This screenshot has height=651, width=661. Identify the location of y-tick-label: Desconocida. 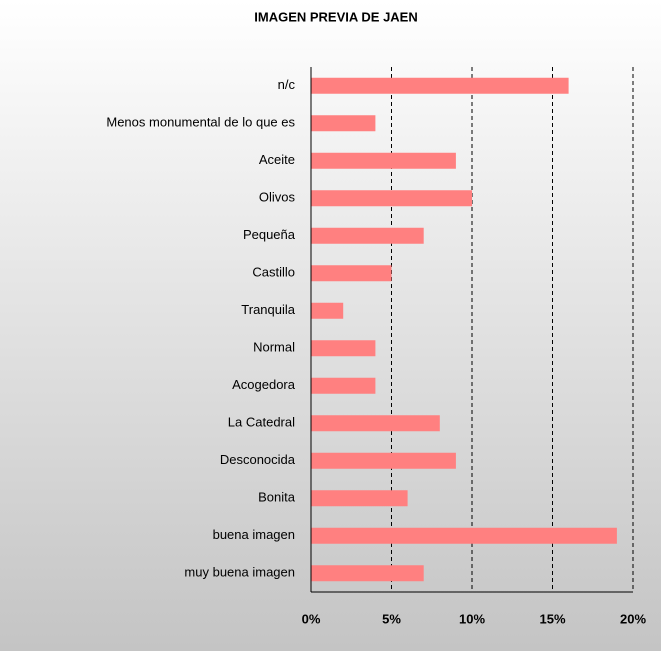
(258, 459).